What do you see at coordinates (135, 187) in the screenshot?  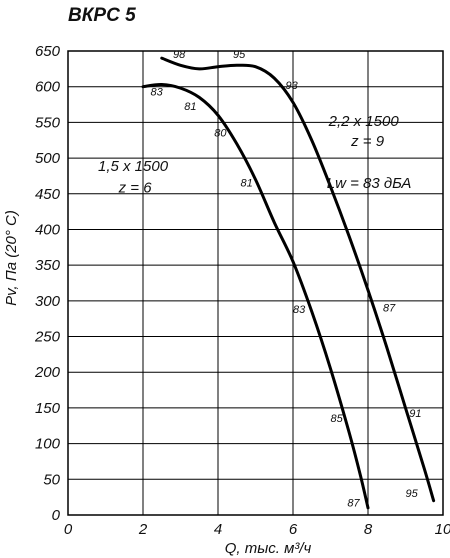 I see `curve-annotation: z = 6` at bounding box center [135, 187].